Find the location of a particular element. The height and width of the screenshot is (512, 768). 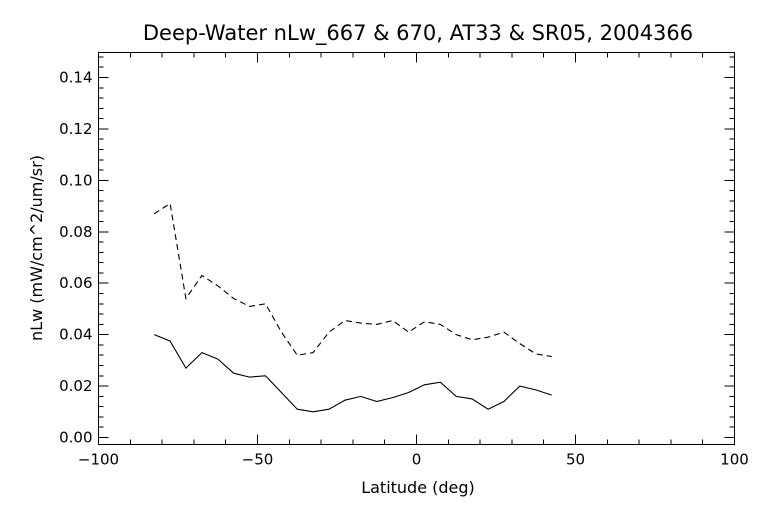

y-tick-label: 0.00 is located at coordinates (75, 438).